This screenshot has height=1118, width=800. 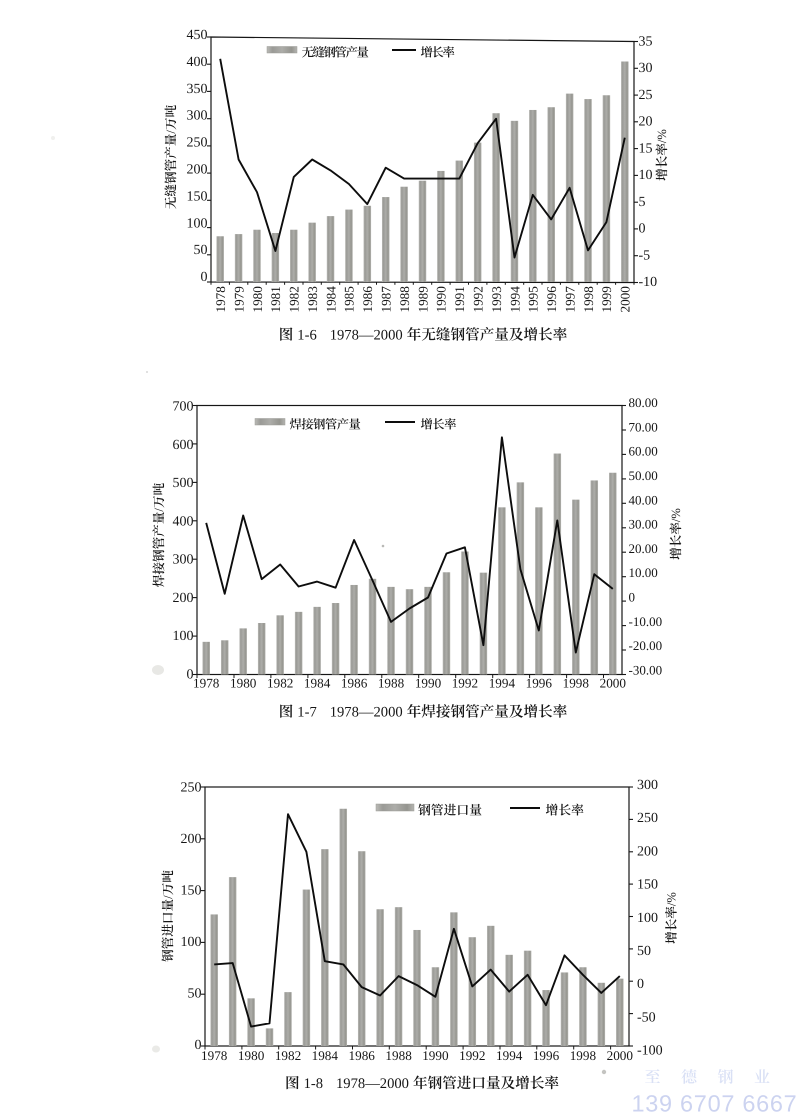 What do you see at coordinates (646, 122) in the screenshot?
I see `svg-text: 20` at bounding box center [646, 122].